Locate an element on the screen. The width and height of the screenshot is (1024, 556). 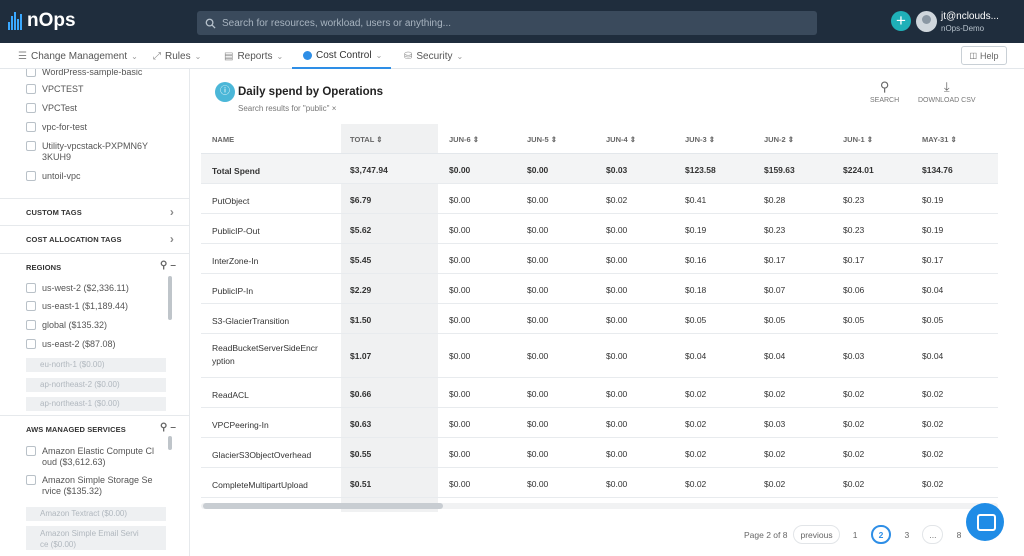
search-button: ⚲ SEARCH is located at coordinates (884, 91).